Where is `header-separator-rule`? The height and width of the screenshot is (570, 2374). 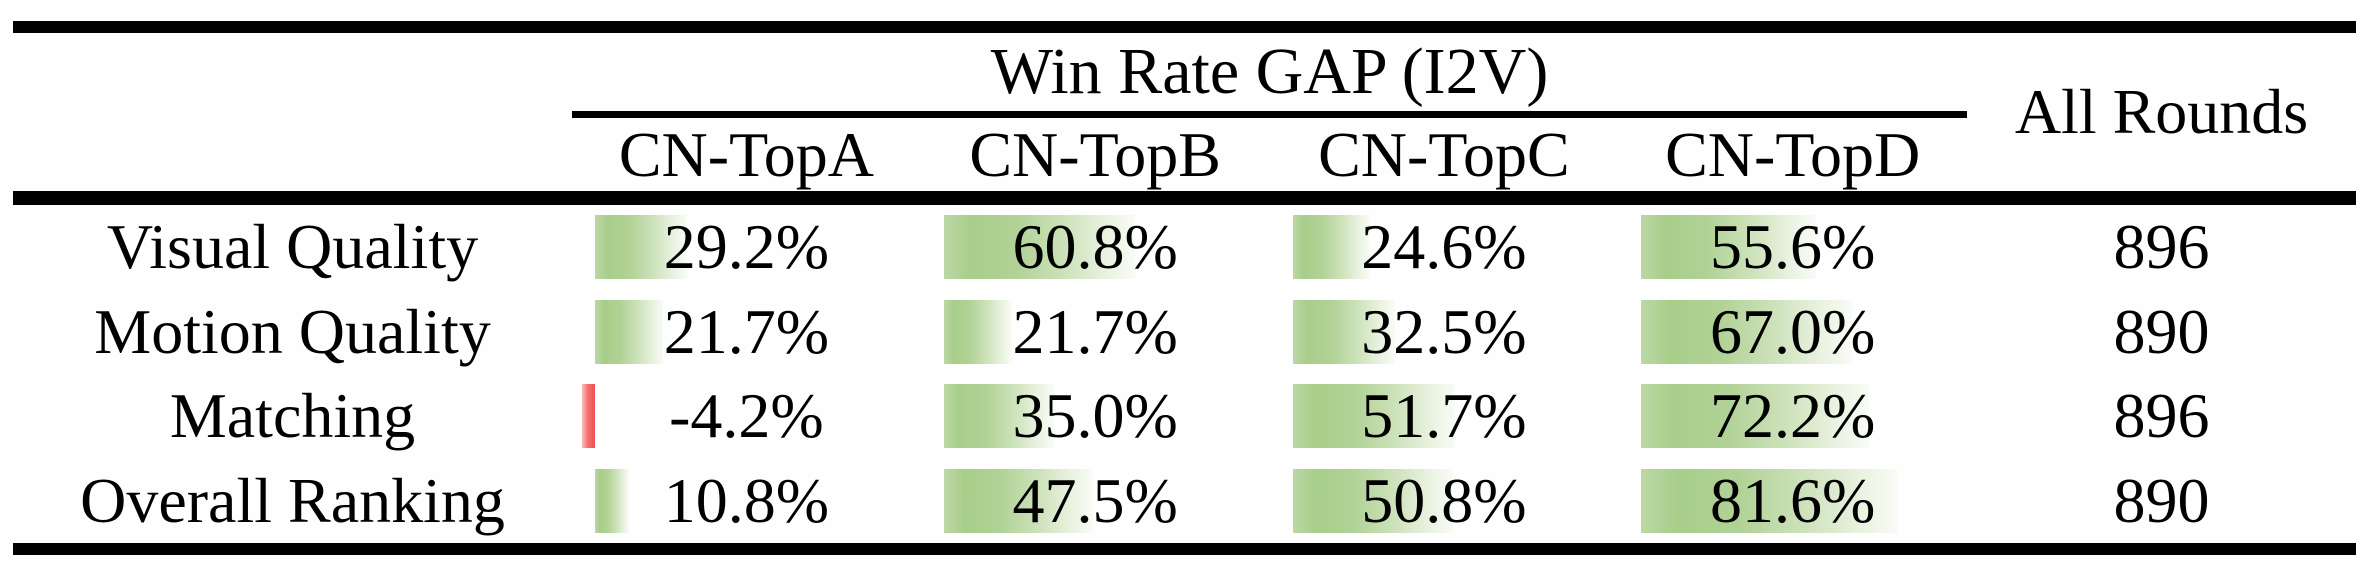
header-separator-rule is located at coordinates (1184, 198).